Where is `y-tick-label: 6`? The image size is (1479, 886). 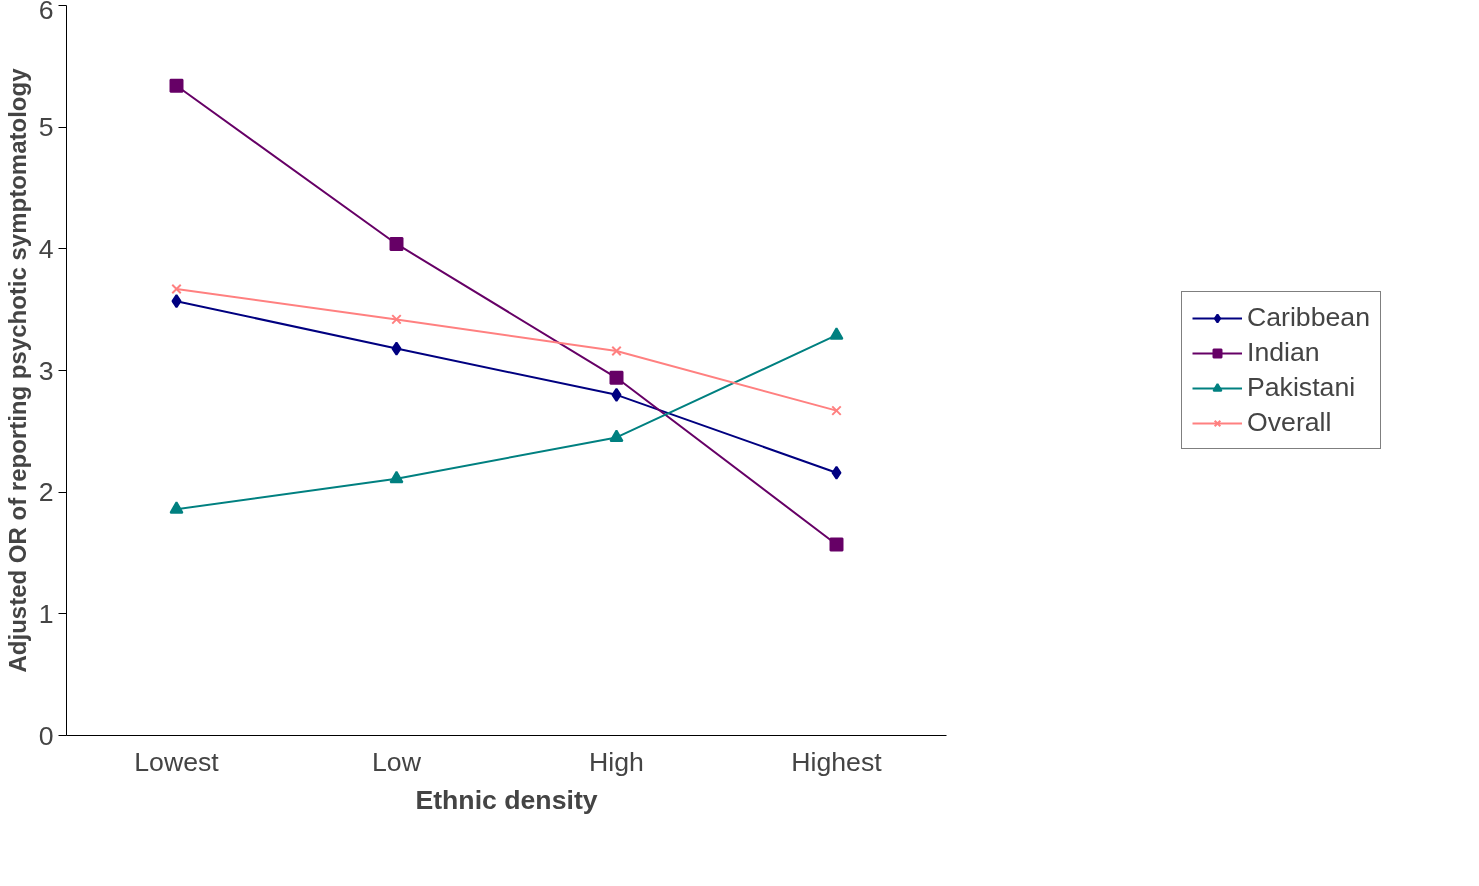
y-tick-label: 6 is located at coordinates (46, 12).